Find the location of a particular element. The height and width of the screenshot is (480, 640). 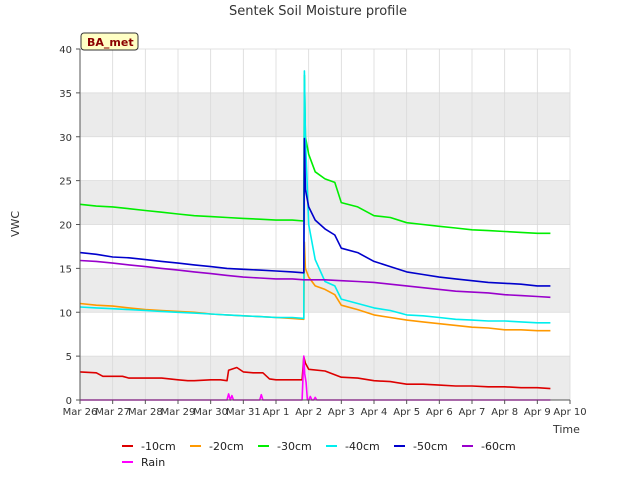

x-tick-label: Apr 3 is located at coordinates (341, 412).